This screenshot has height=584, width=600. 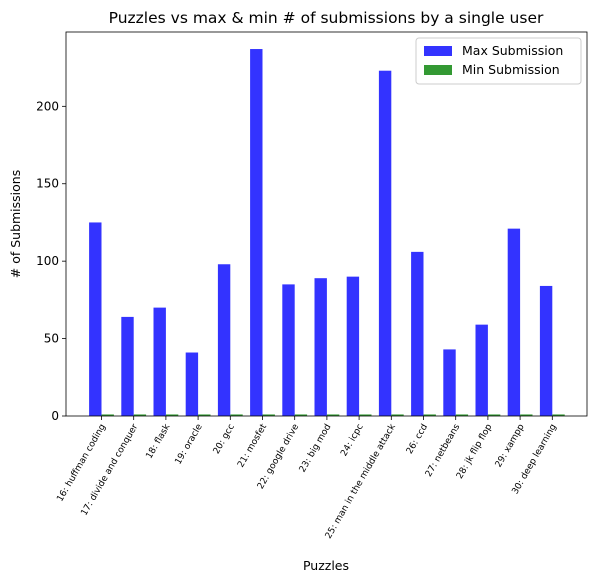 What do you see at coordinates (510, 445) in the screenshot?
I see `x-tick-label: 29: xampp` at bounding box center [510, 445].